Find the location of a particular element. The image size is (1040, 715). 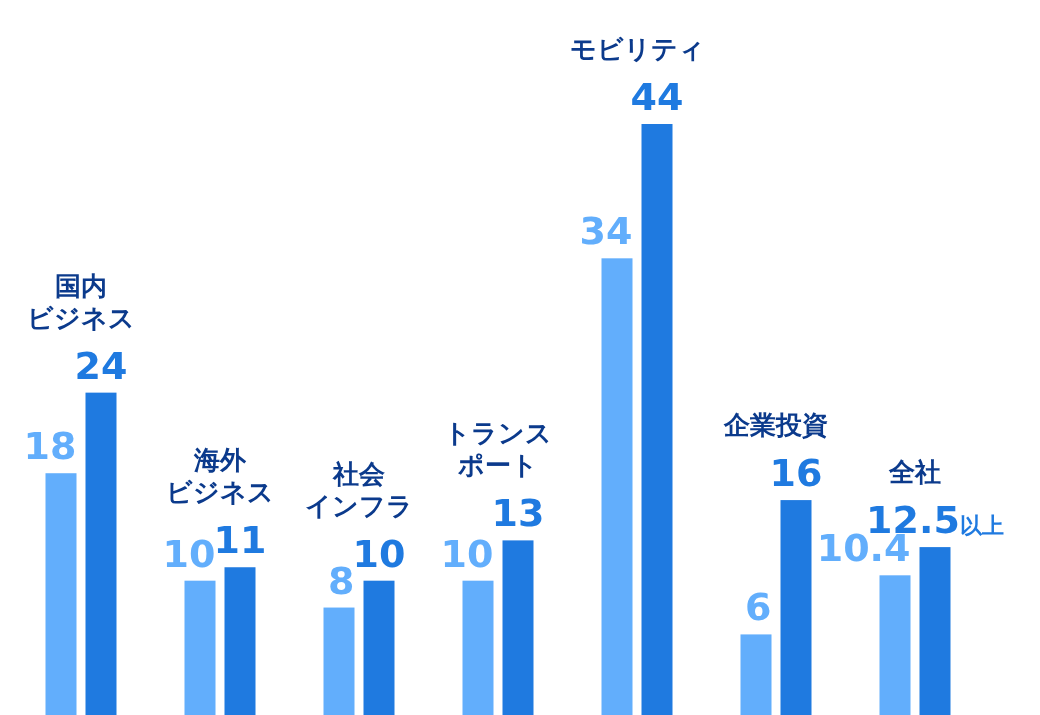

x-tick-label: 全社 is located at coordinates (914, 472).